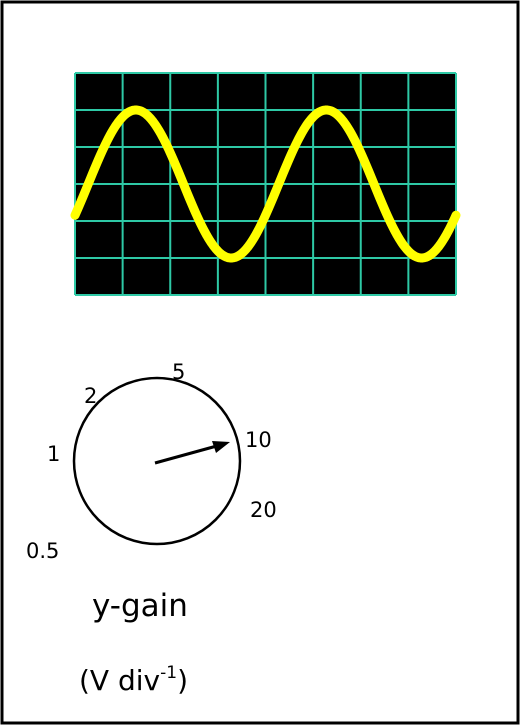 The width and height of the screenshot is (520, 725). What do you see at coordinates (221, 447) in the screenshot?
I see `dial-pointer-head` at bounding box center [221, 447].